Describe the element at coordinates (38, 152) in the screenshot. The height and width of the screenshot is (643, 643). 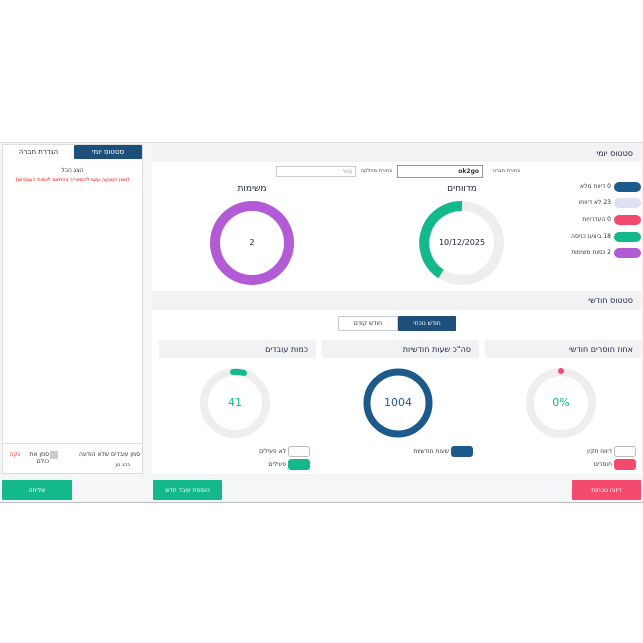
I see `tab: הגדרת חברה` at that location.